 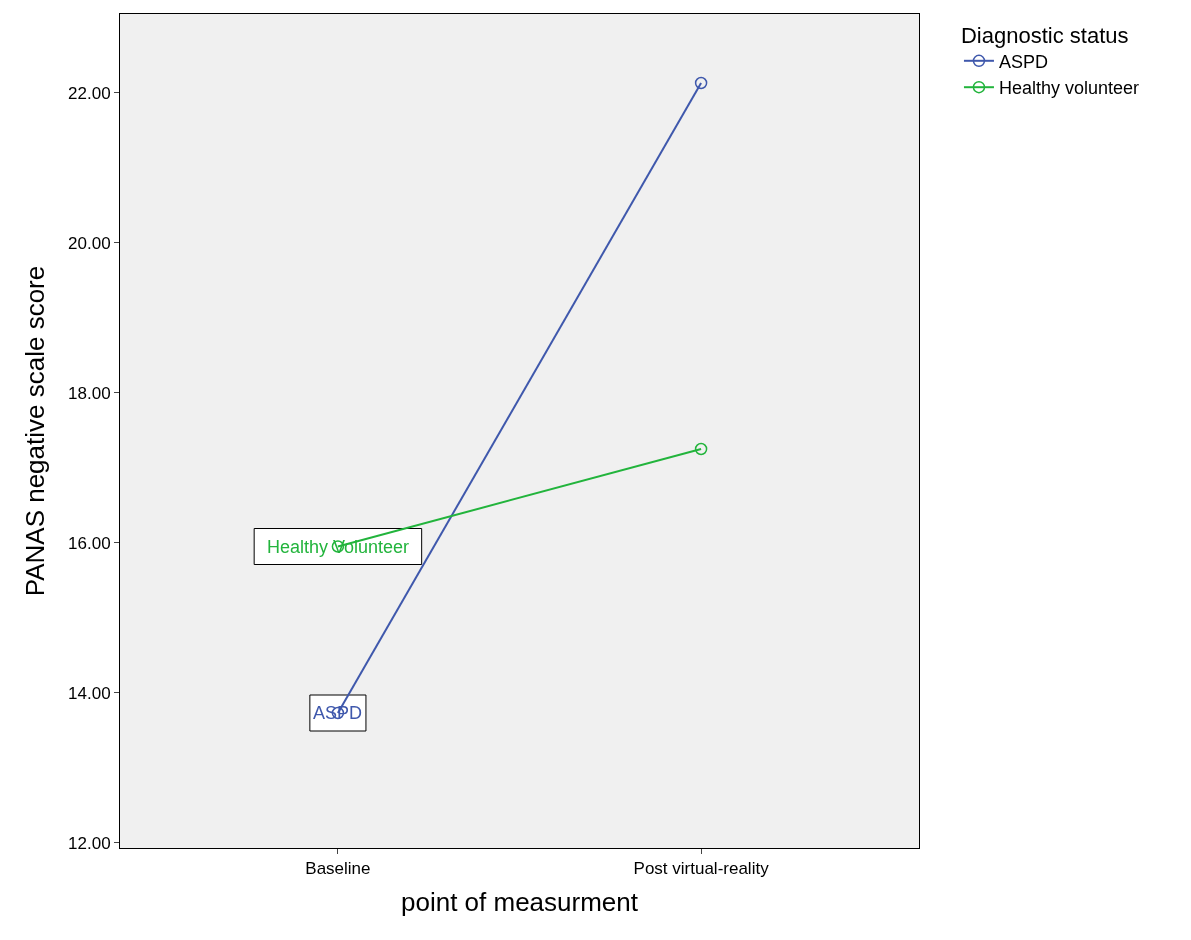 What do you see at coordinates (701, 869) in the screenshot?
I see `x-tick-label: Post virtual-reality` at bounding box center [701, 869].